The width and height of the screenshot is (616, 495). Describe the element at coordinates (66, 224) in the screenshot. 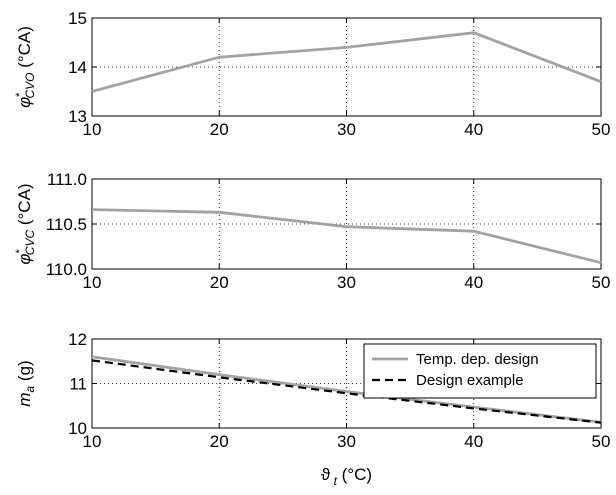

I see `y-tick-label: 110.5` at that location.